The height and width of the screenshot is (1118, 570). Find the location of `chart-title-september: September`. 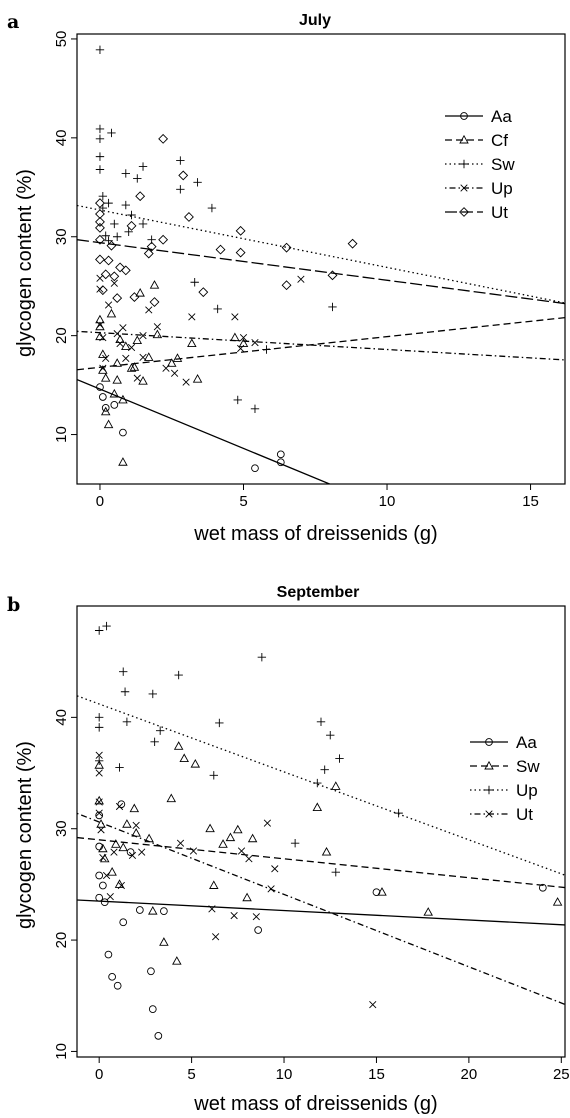

chart-title-september: September is located at coordinates (318, 592).